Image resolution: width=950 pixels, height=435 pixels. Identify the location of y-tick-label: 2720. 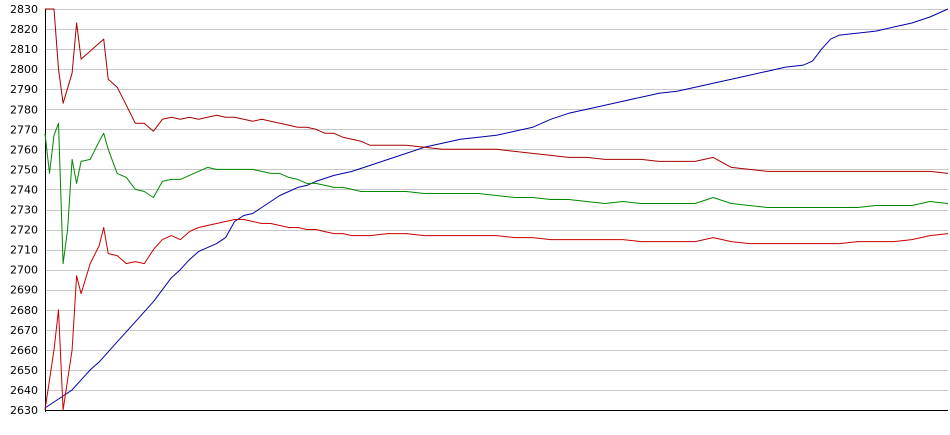
(24, 230).